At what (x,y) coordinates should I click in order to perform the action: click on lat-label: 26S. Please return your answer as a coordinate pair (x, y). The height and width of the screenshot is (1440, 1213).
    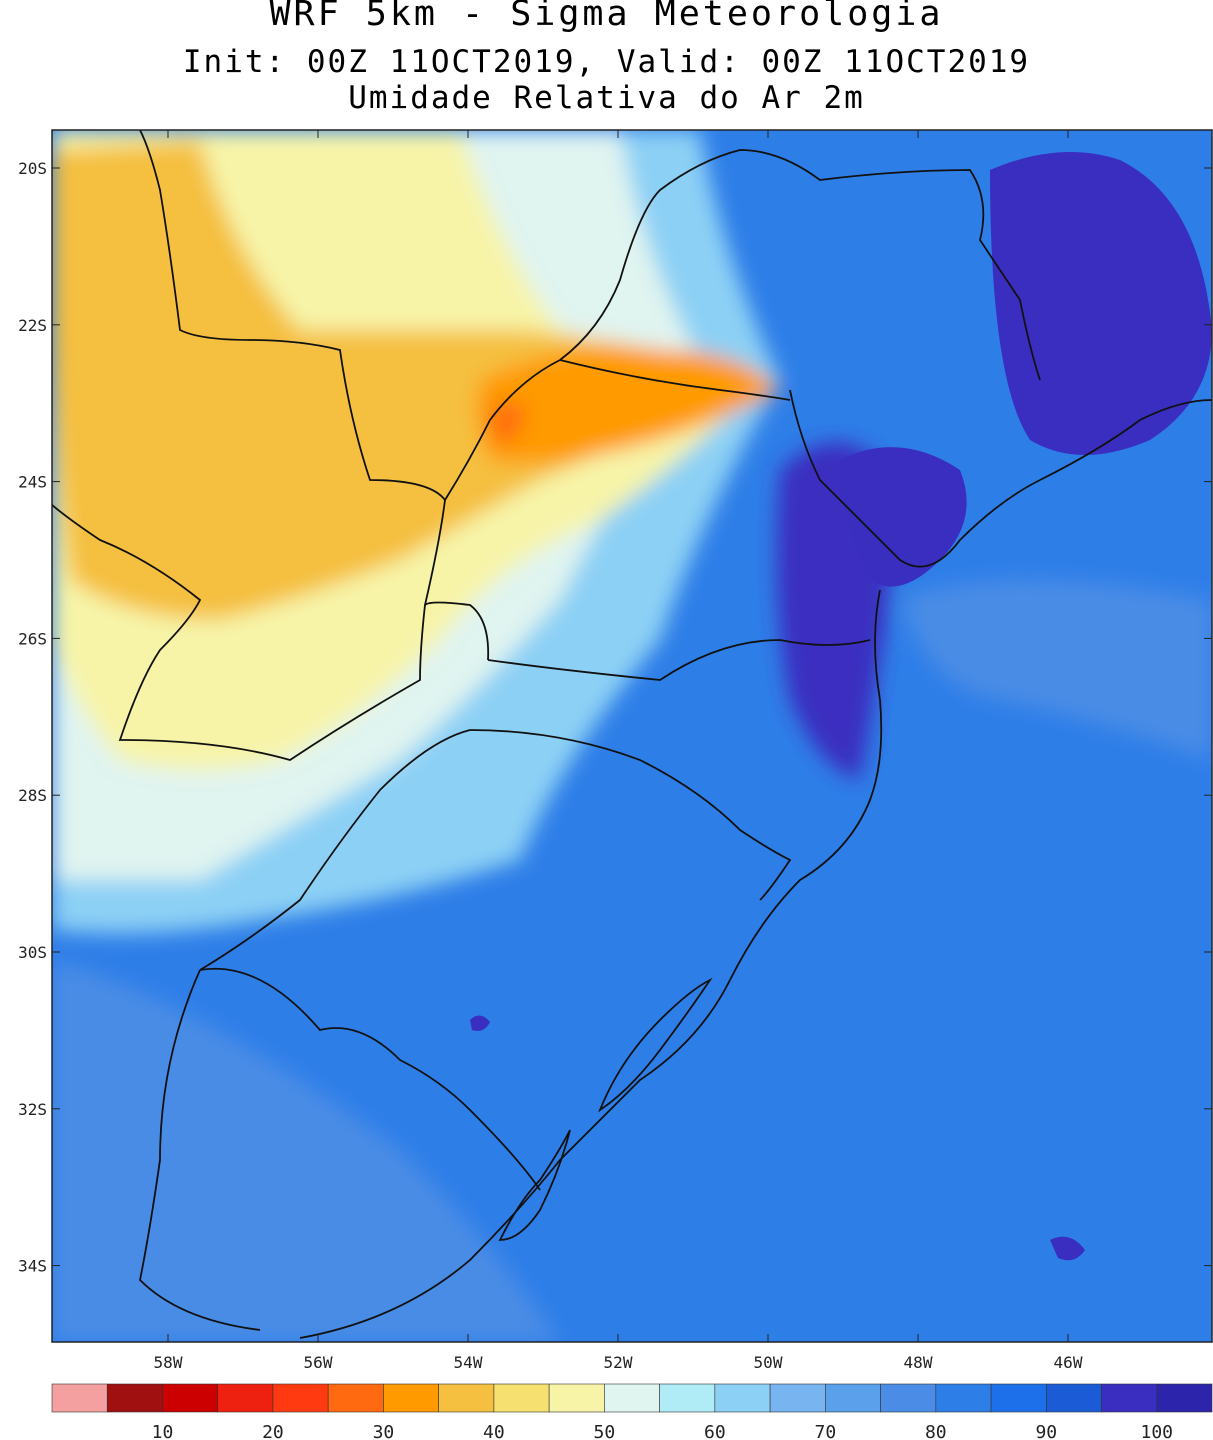
    Looking at the image, I should click on (32, 638).